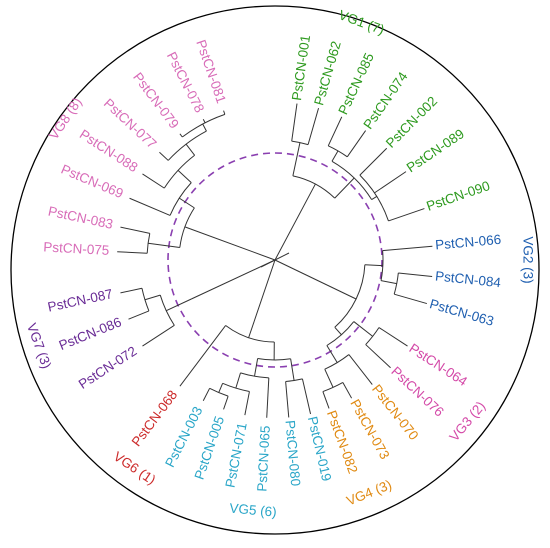 This screenshot has width=550, height=548. What do you see at coordinates (263, 458) in the screenshot?
I see `leaf-label: PstCN-065` at bounding box center [263, 458].